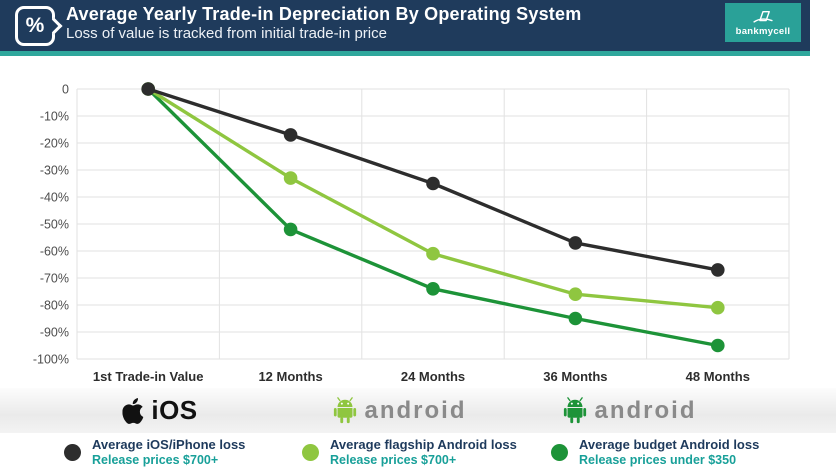  Describe the element at coordinates (72, 452) in the screenshot. I see `legend-dot-black` at that location.